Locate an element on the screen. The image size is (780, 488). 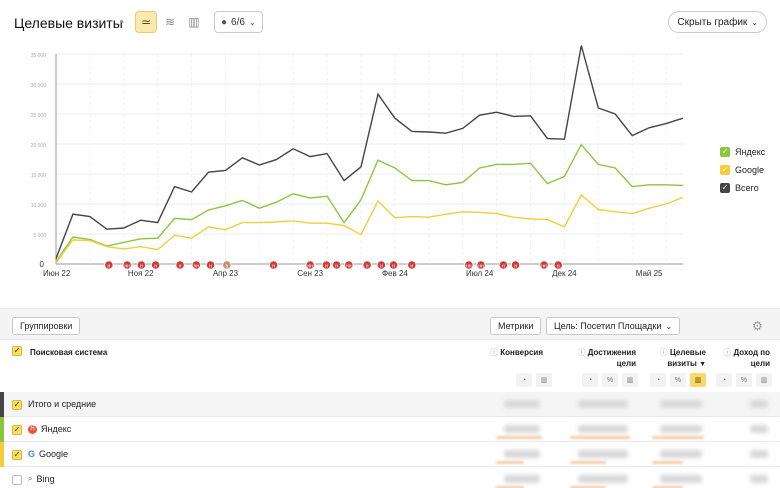
column-header-conversion: ⓘ Конверсия is located at coordinates (524, 352).